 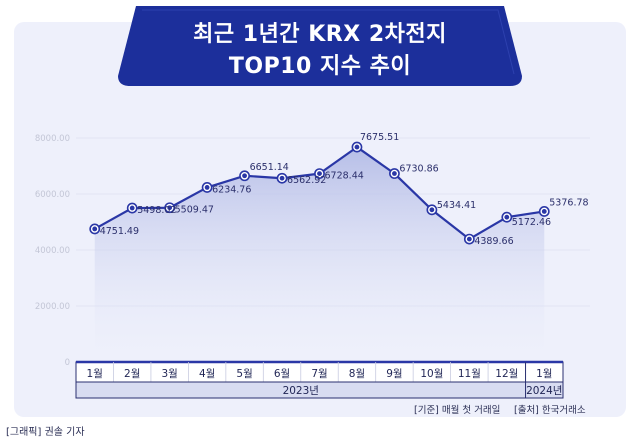 What do you see at coordinates (132, 374) in the screenshot?
I see `x-tick-label: 2월` at bounding box center [132, 374].